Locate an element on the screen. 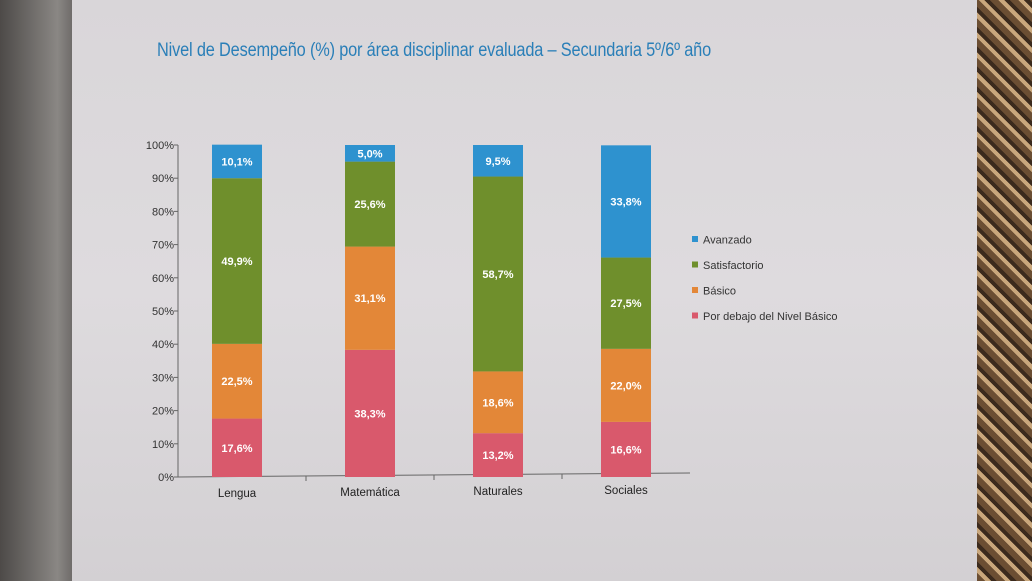  y-tick-label: 0% is located at coordinates (166, 478).